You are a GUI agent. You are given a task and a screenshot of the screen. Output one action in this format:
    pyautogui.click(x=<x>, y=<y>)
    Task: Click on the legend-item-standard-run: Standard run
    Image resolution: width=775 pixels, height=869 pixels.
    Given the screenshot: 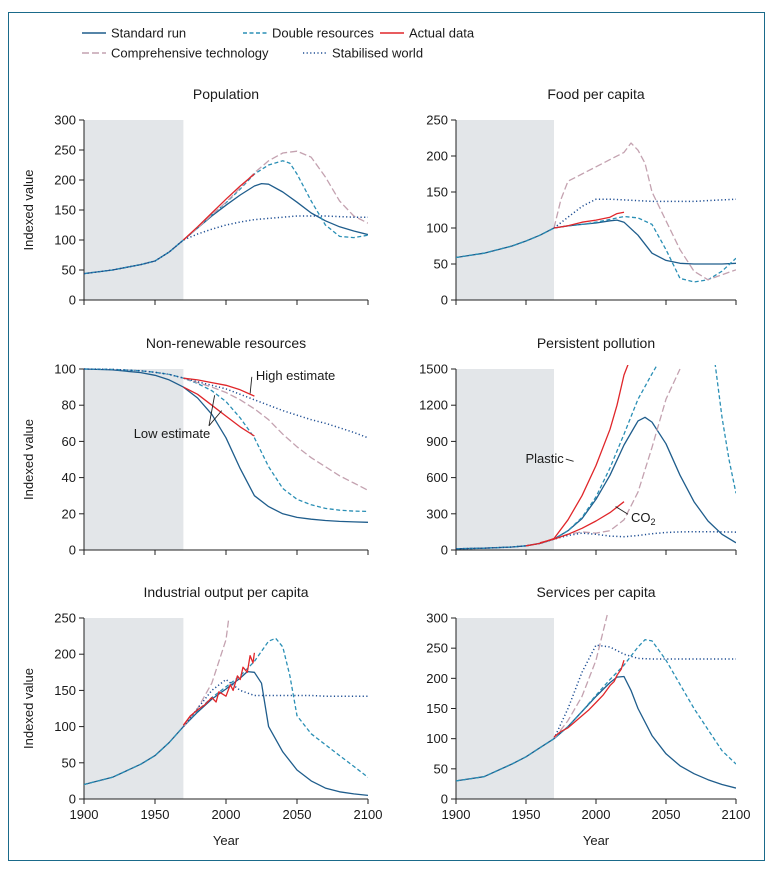 What is the action you would take?
    pyautogui.click(x=134, y=33)
    